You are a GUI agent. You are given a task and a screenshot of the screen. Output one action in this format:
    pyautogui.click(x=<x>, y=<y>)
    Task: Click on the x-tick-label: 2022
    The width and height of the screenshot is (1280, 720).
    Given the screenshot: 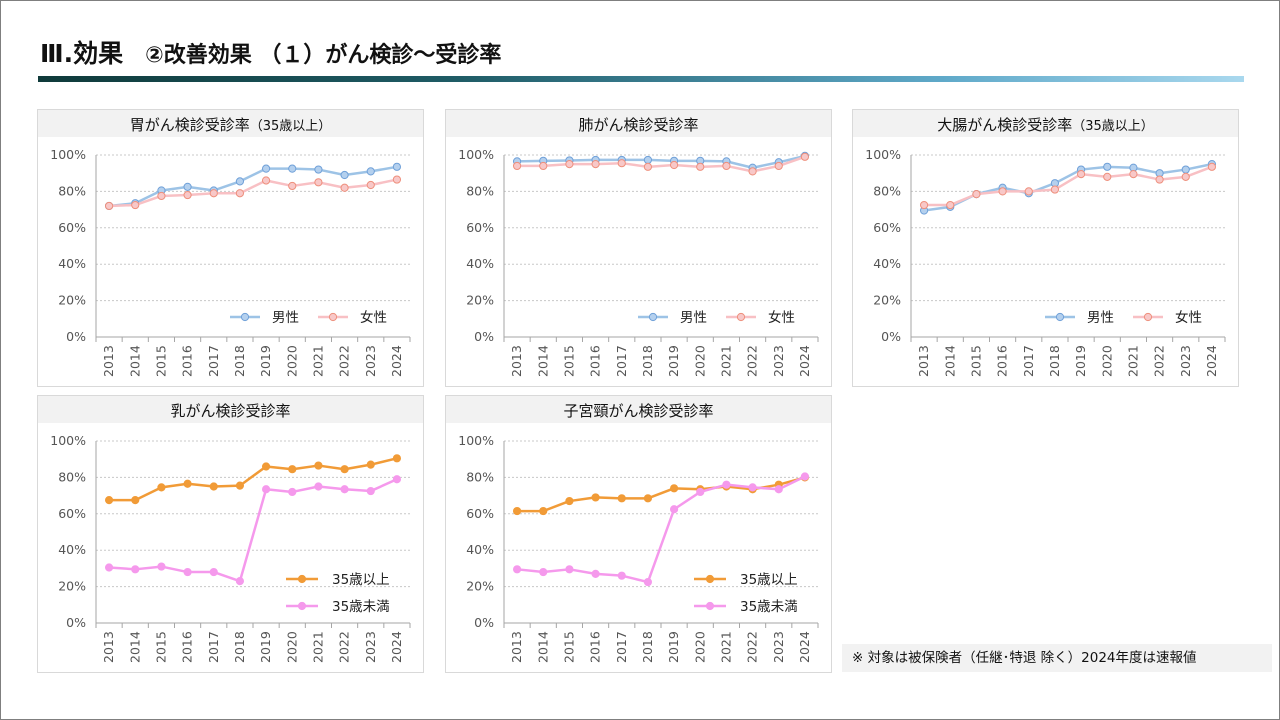 What is the action you would take?
    pyautogui.click(x=1159, y=361)
    